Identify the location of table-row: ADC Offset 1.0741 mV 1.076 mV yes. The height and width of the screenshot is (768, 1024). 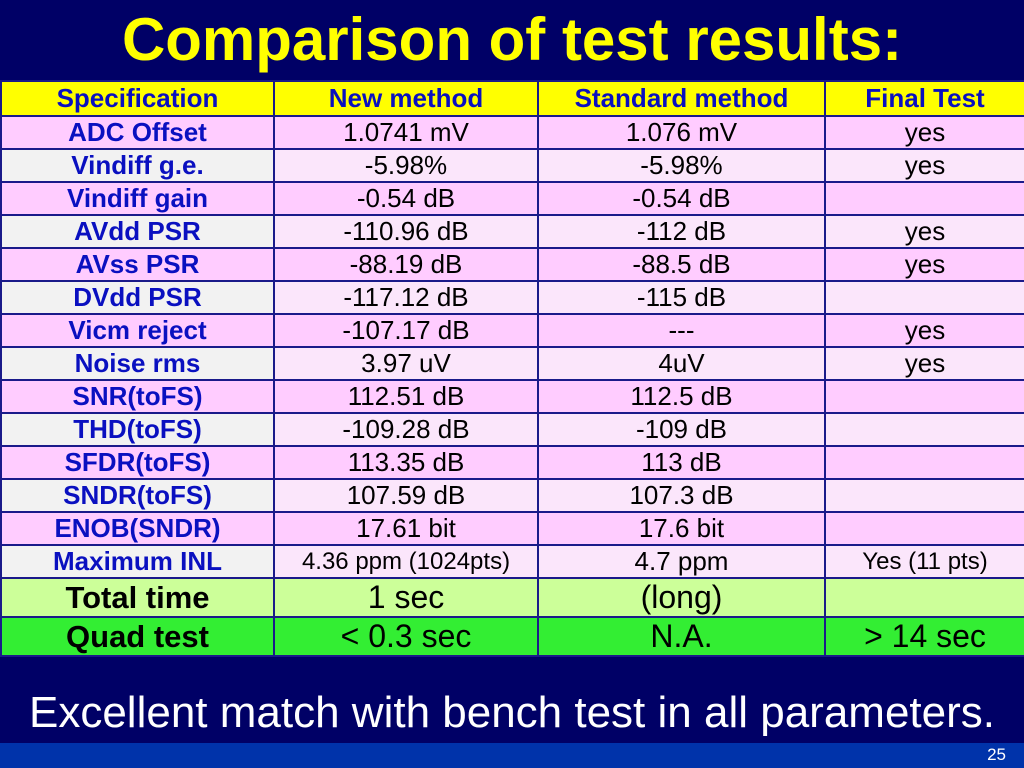
(512, 132).